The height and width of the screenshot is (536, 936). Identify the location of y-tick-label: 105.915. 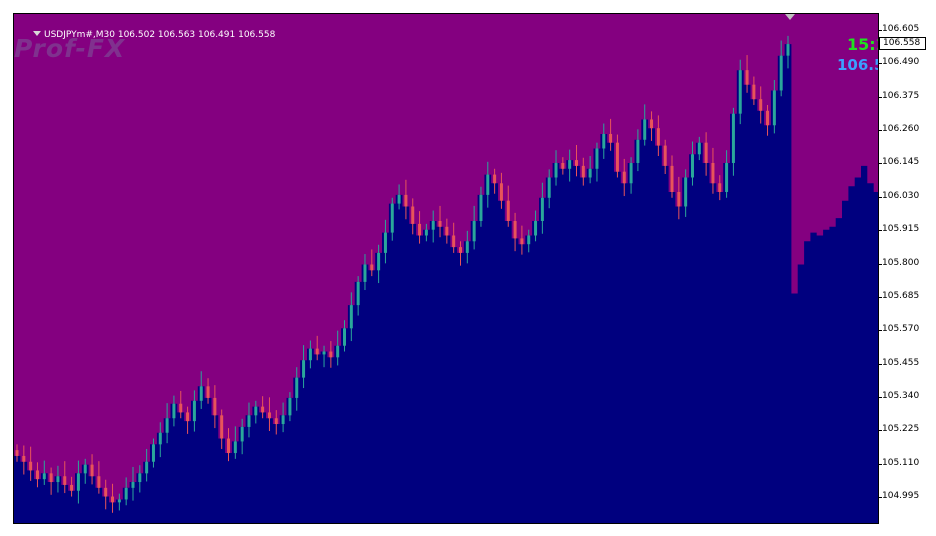
(901, 229).